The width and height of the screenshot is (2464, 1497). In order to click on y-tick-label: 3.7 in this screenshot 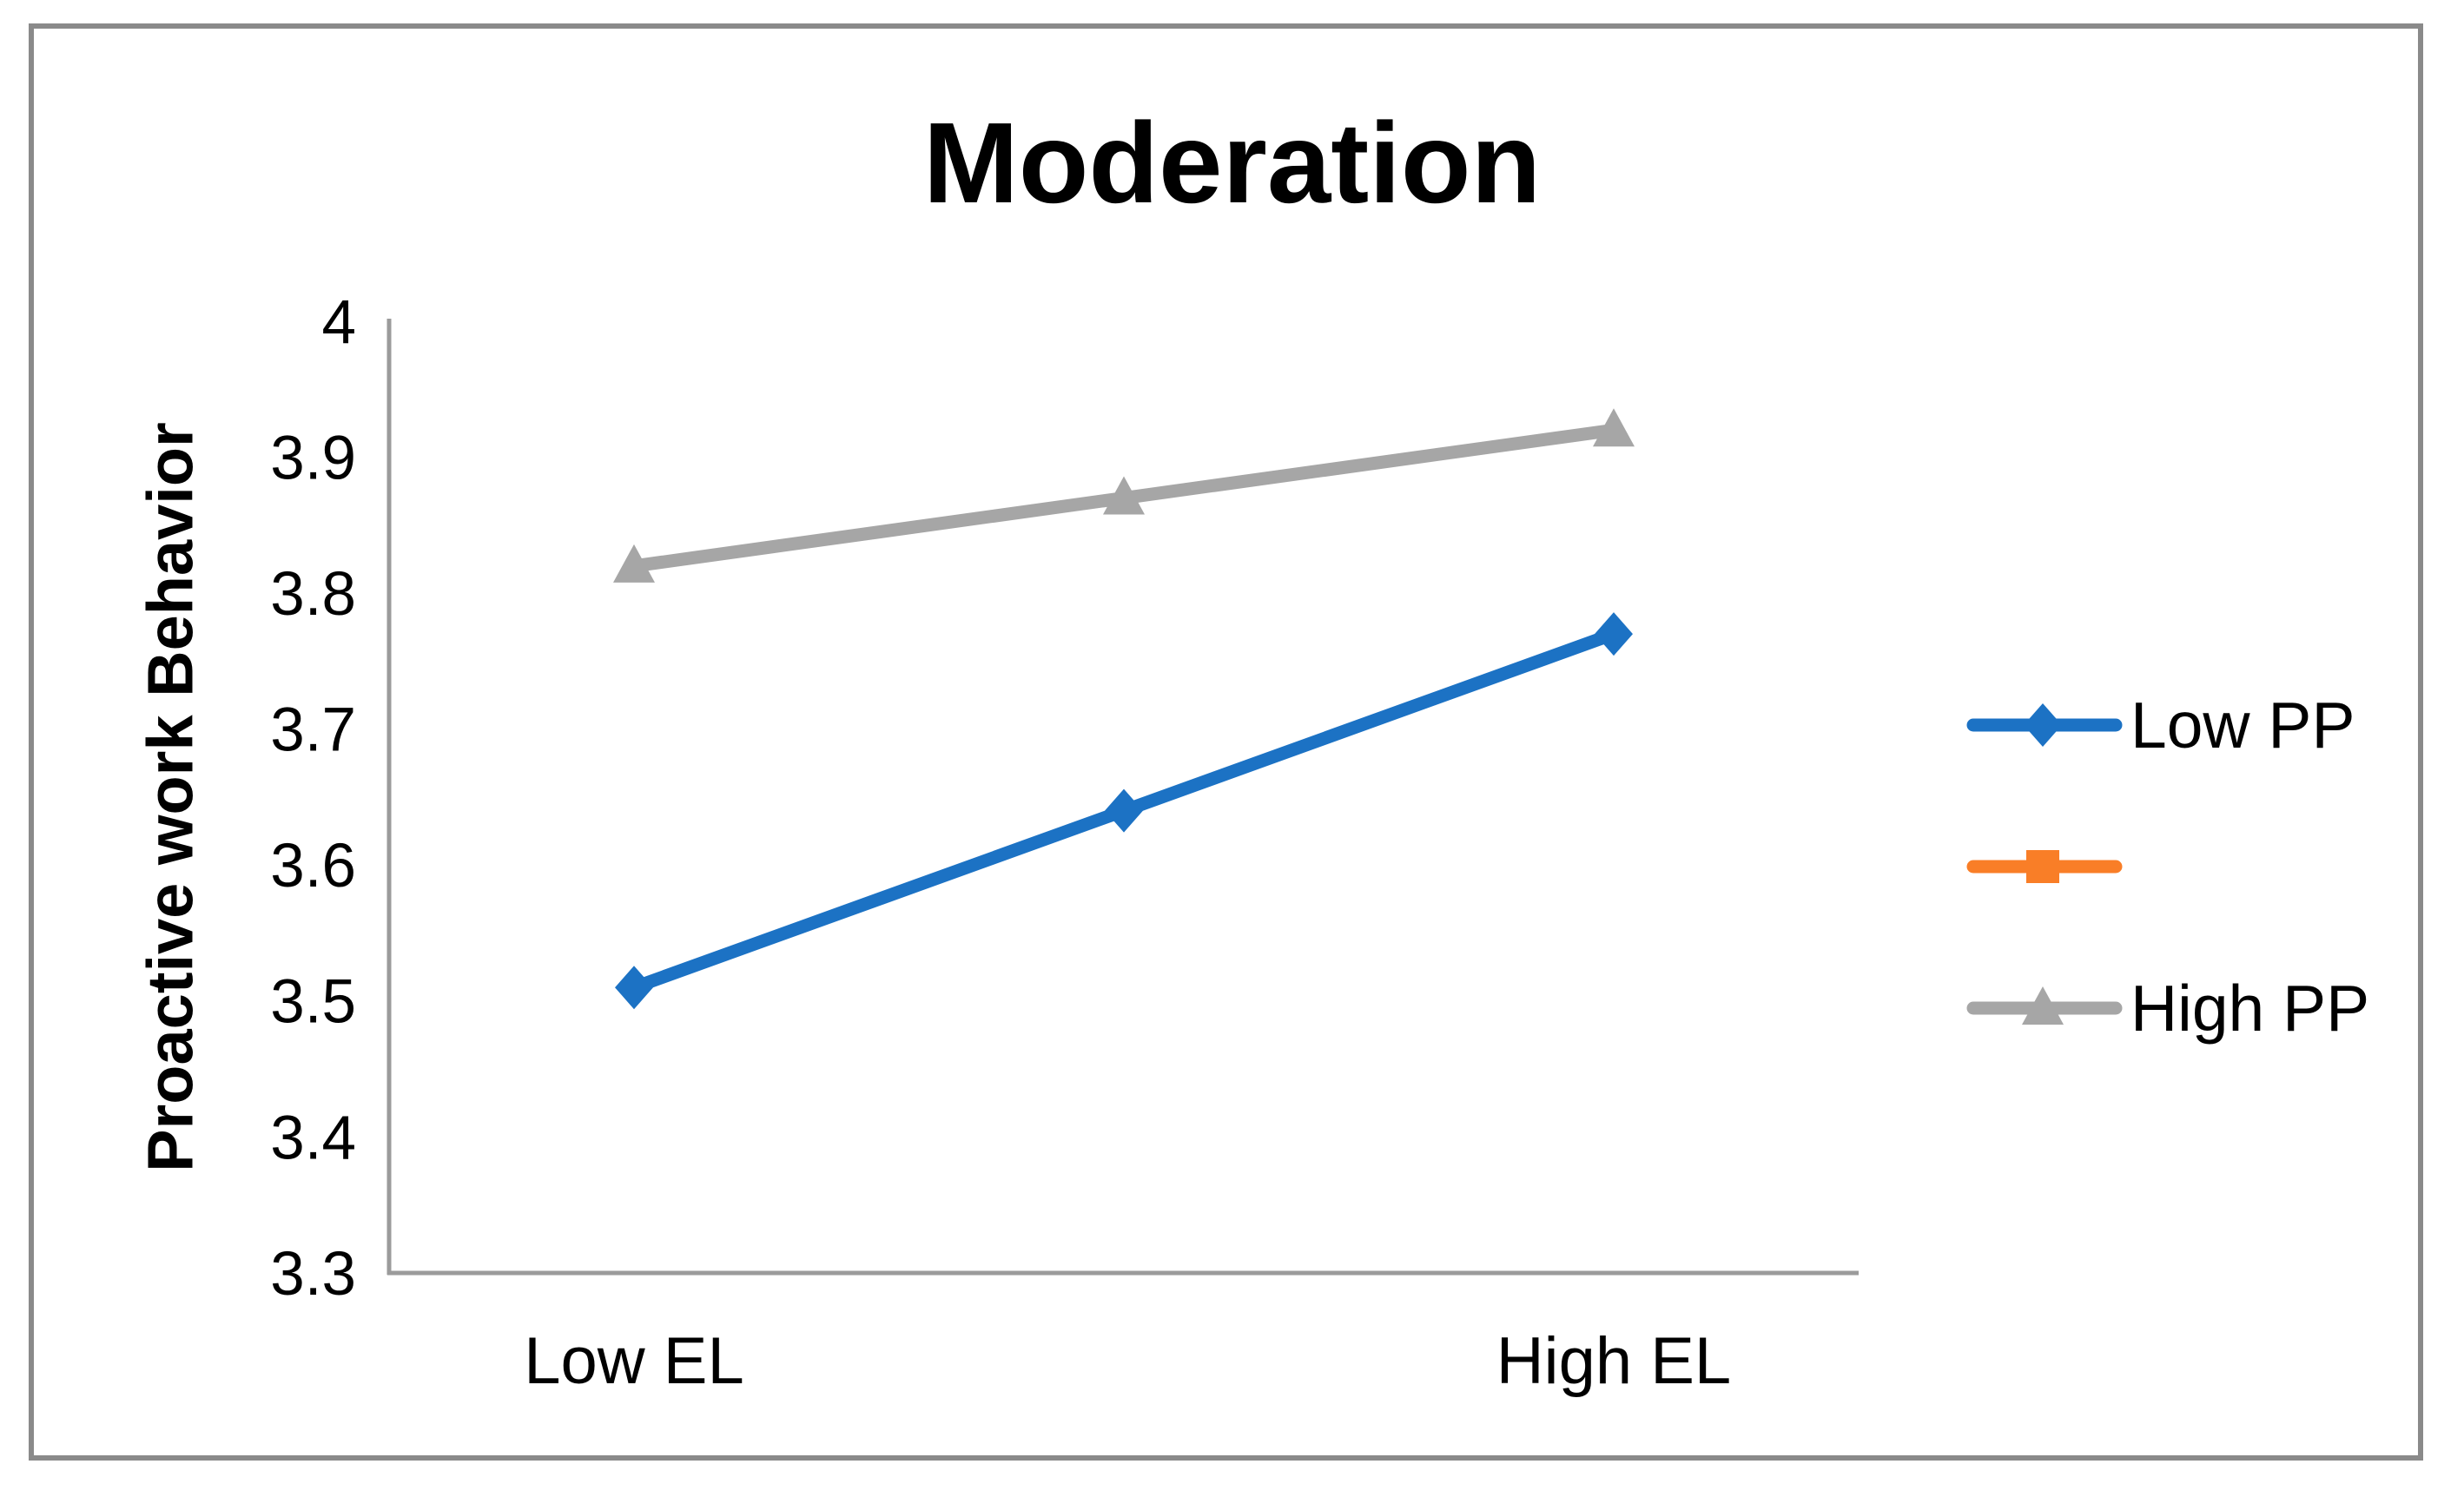, I will do `click(313, 730)`.